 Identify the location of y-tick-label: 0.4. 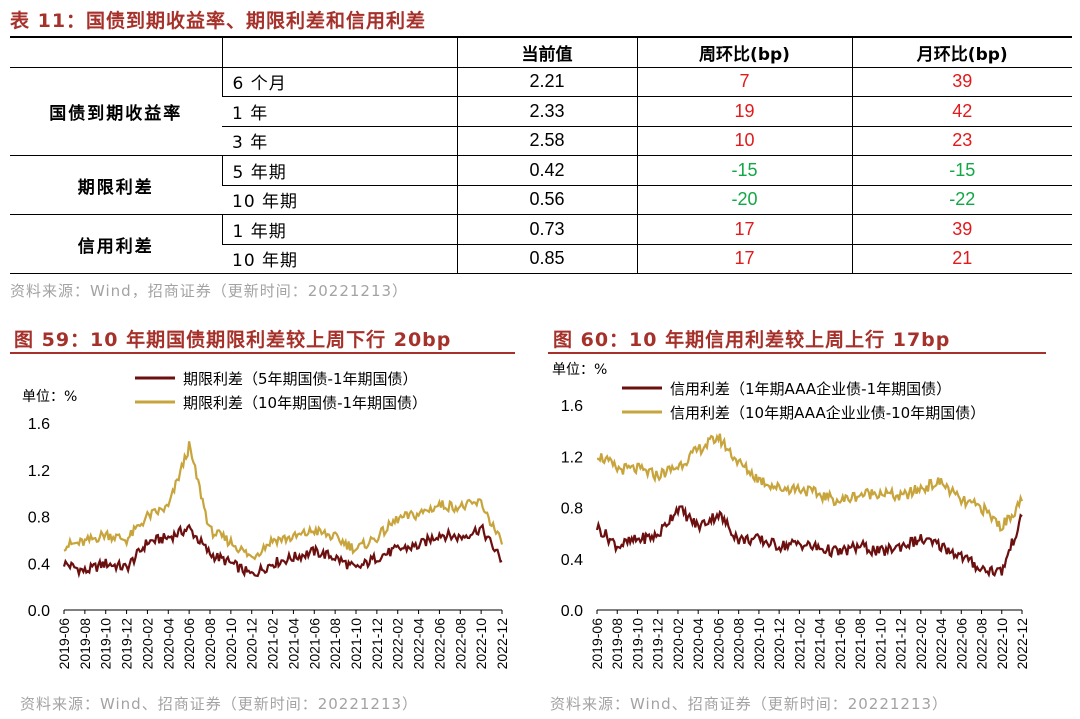
(39, 564).